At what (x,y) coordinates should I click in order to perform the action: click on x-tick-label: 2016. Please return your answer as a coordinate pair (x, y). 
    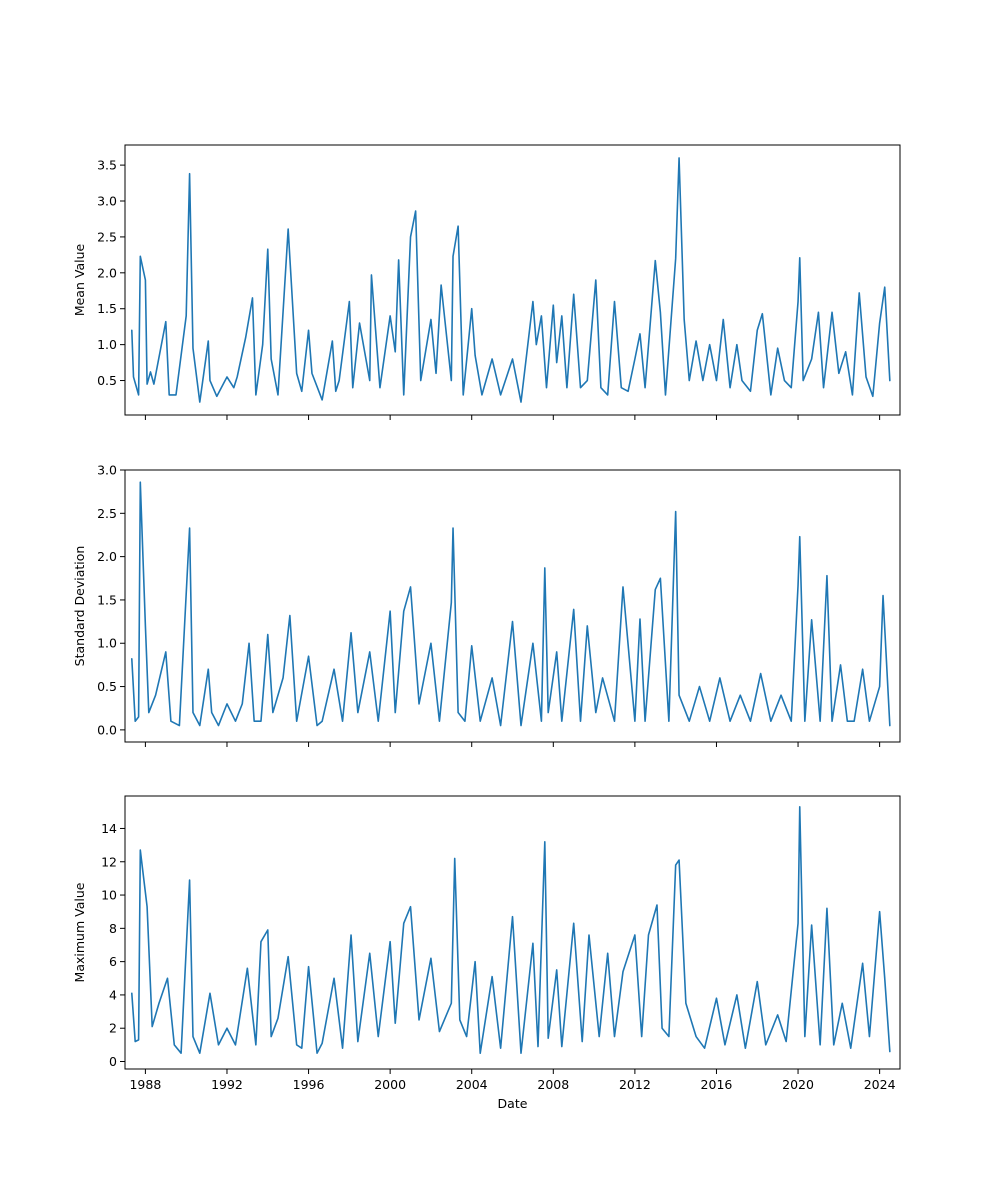
    Looking at the image, I should click on (717, 1084).